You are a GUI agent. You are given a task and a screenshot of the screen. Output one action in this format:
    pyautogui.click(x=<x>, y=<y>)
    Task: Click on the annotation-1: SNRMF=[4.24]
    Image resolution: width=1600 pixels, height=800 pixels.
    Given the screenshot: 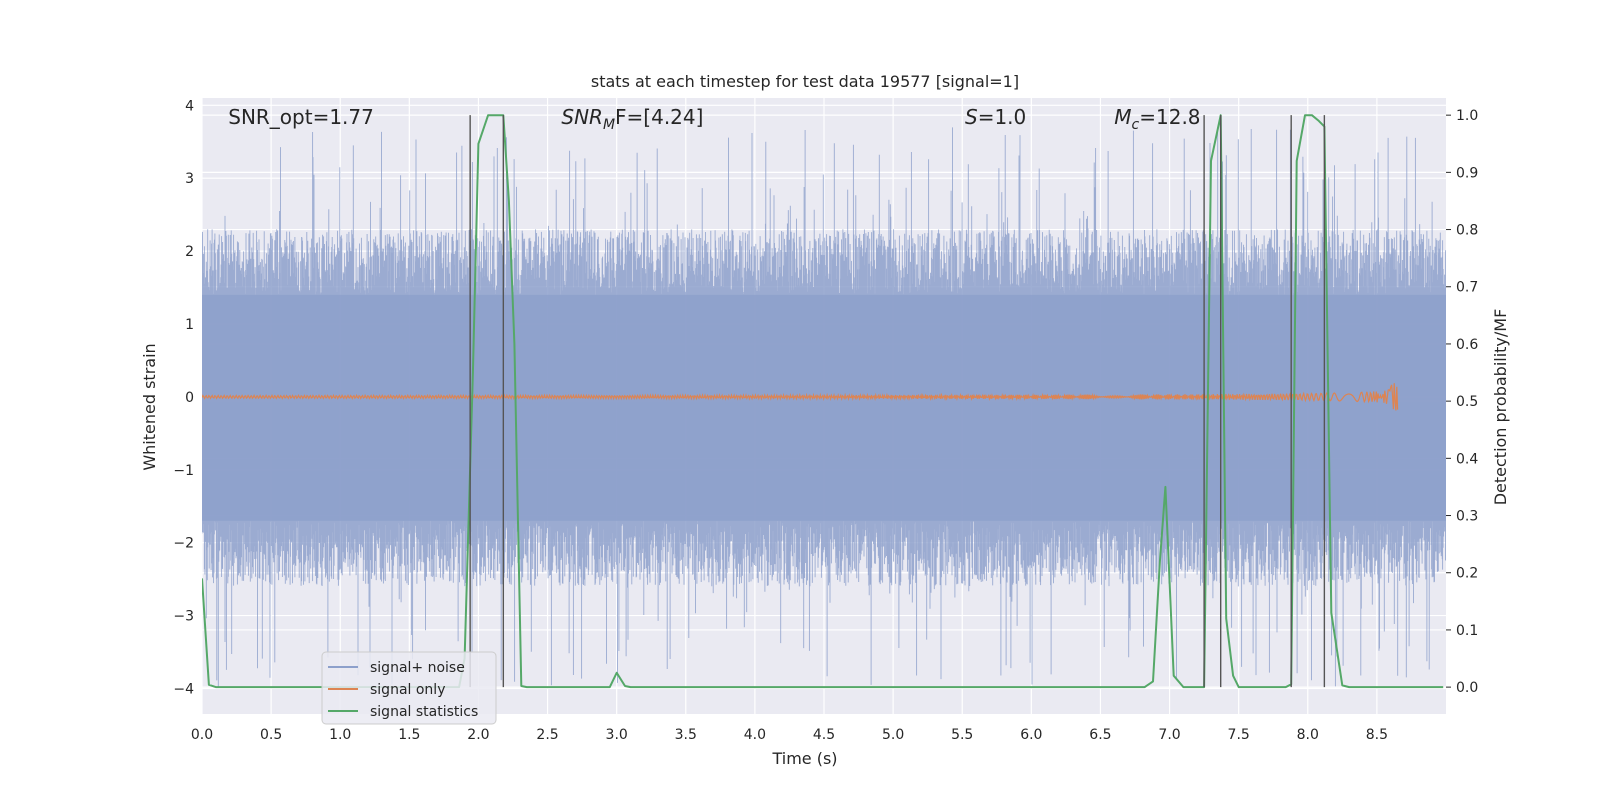 What is the action you would take?
    pyautogui.click(x=632, y=119)
    